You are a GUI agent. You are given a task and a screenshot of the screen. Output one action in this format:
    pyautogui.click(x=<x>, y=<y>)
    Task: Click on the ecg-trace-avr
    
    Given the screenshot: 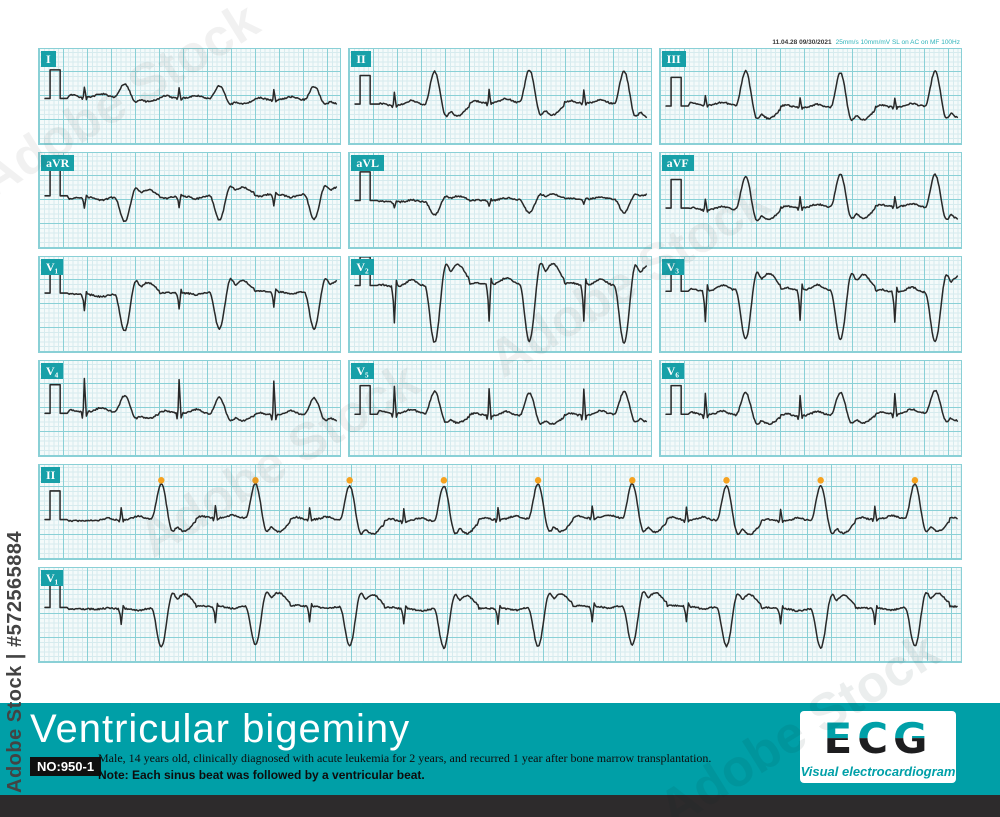 What is the action you would take?
    pyautogui.click(x=191, y=194)
    